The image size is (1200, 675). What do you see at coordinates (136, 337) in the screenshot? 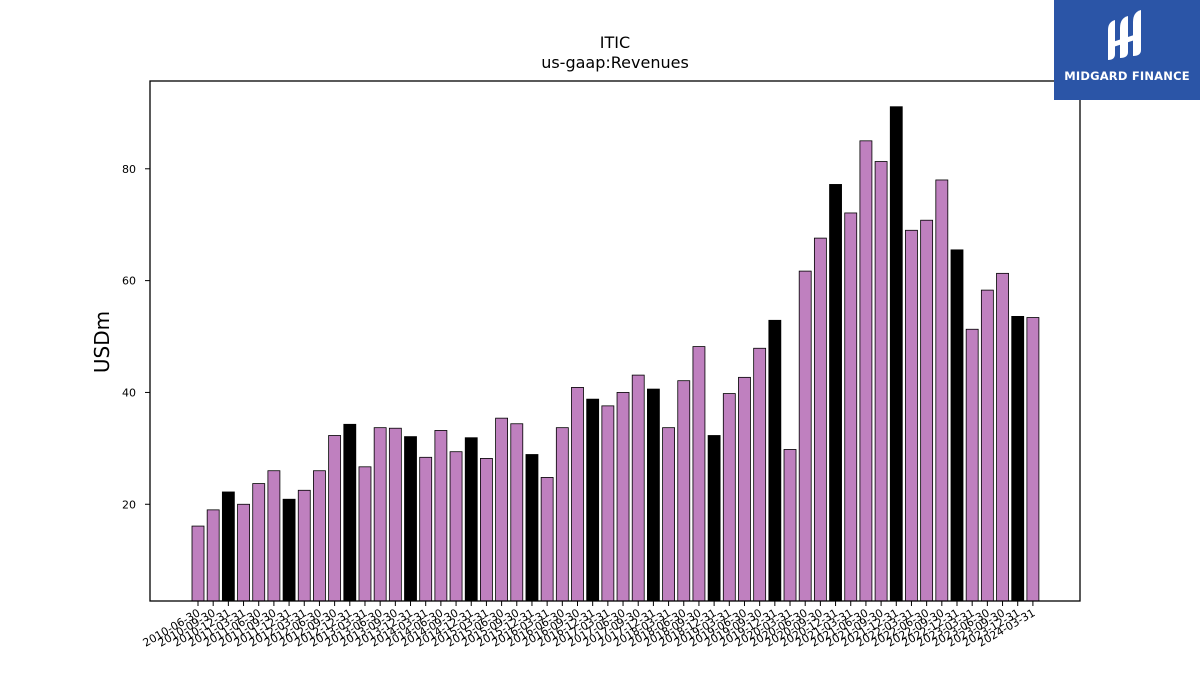
I see `y-axis-ticks: 20 40 60 80` at bounding box center [136, 337].